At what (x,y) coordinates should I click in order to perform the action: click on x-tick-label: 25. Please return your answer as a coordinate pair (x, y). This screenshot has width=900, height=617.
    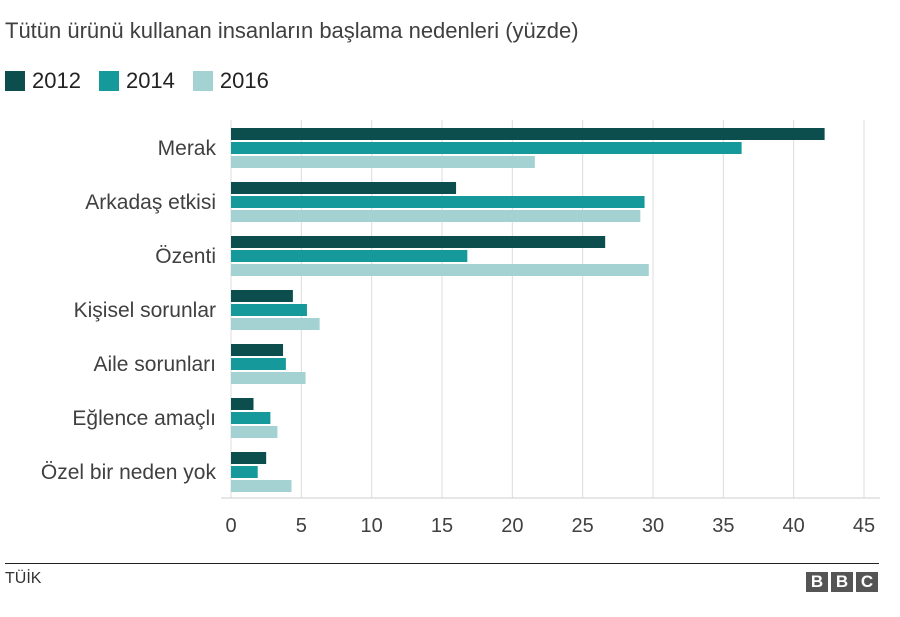
    Looking at the image, I should click on (583, 526).